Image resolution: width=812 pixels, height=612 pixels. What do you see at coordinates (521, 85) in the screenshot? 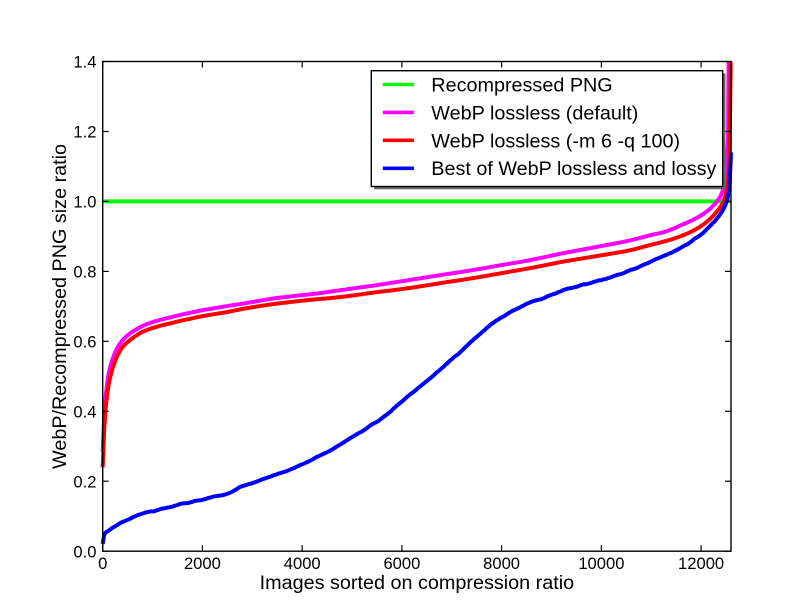
I see `svg-text: Recompressed PNG` at bounding box center [521, 85].